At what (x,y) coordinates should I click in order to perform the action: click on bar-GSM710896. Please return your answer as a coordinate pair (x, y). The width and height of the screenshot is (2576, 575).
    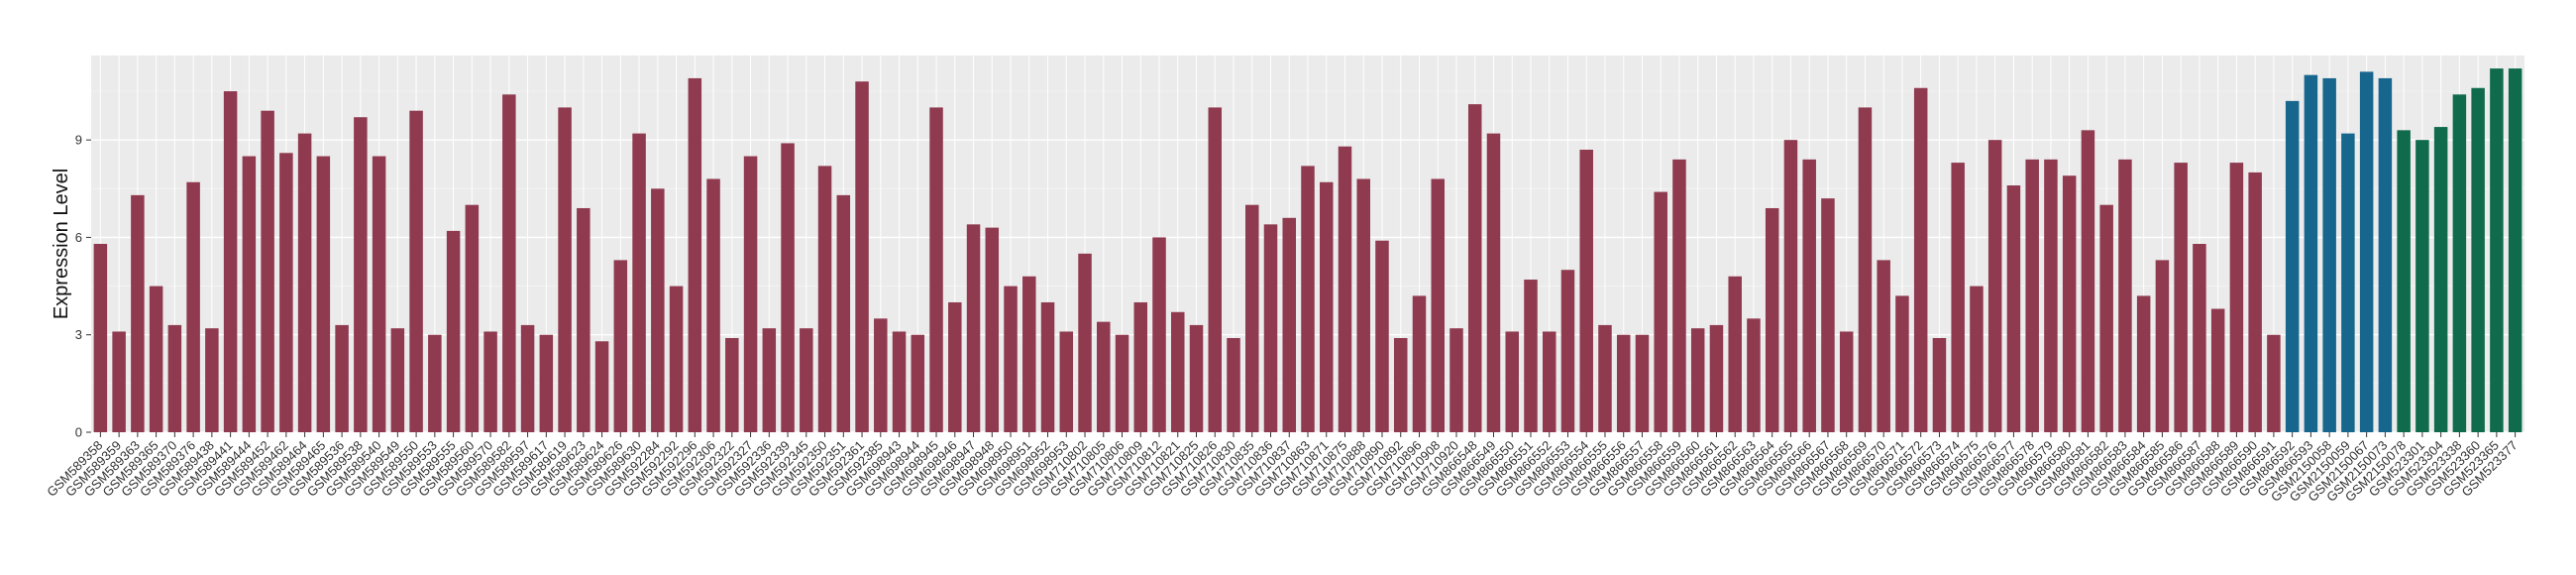
    Looking at the image, I should click on (1420, 363).